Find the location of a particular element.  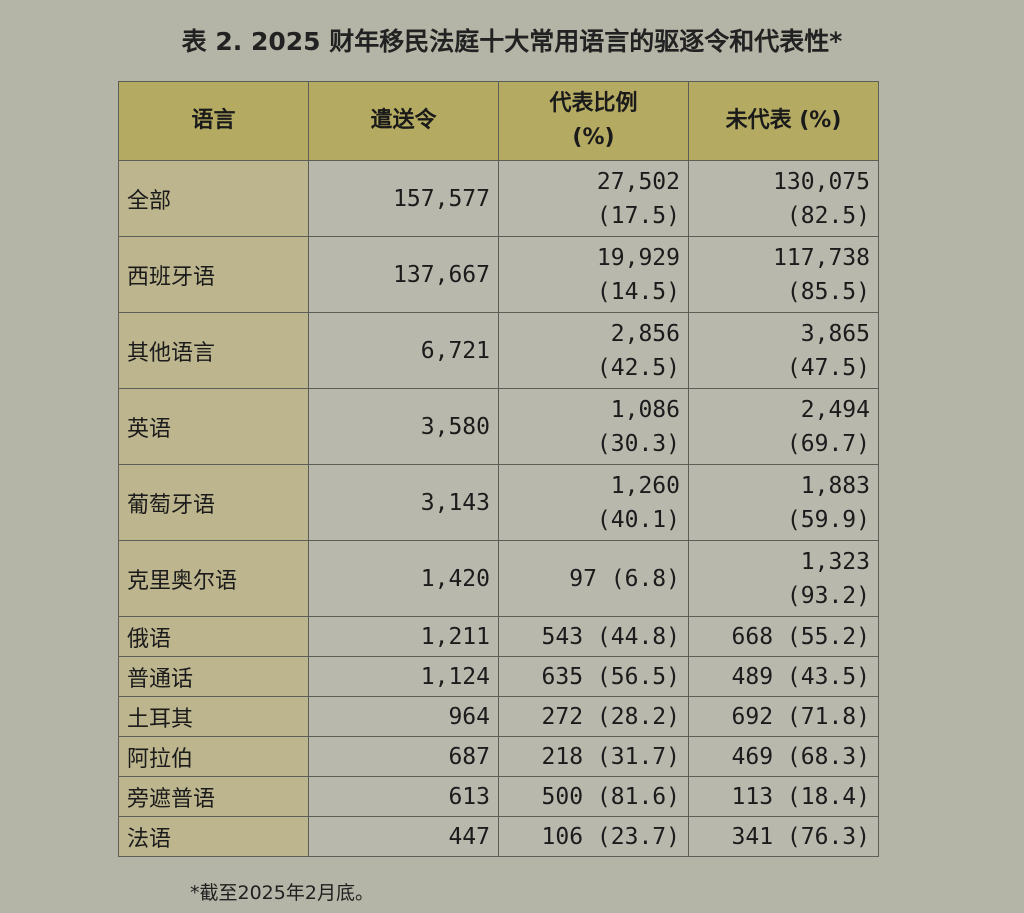

cell-orders-text: 613 is located at coordinates (469, 796).